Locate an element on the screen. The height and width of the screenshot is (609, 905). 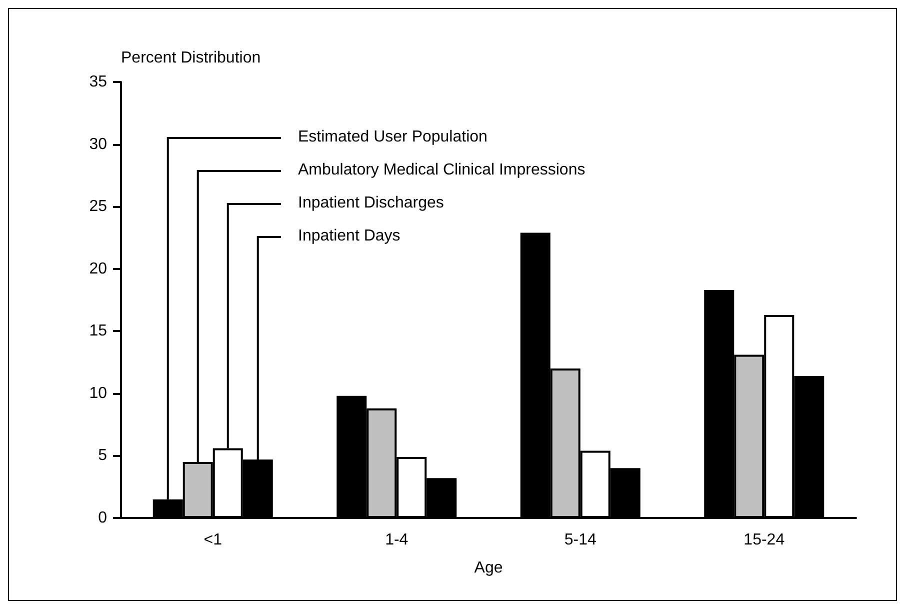
y-tick-label: 35 is located at coordinates (98, 82).